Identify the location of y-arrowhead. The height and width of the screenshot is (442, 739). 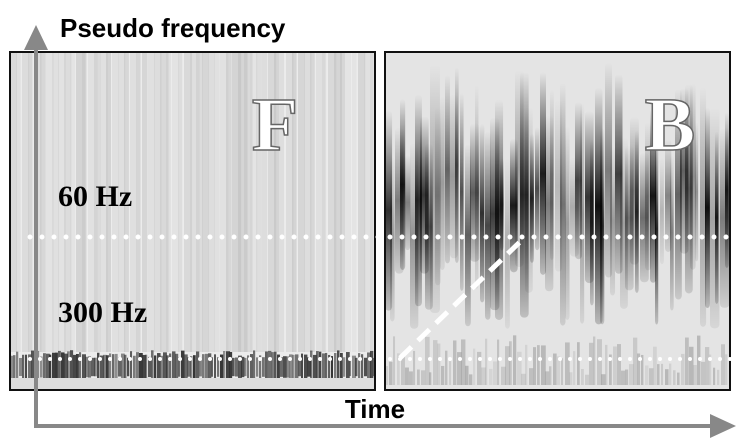
(36, 37).